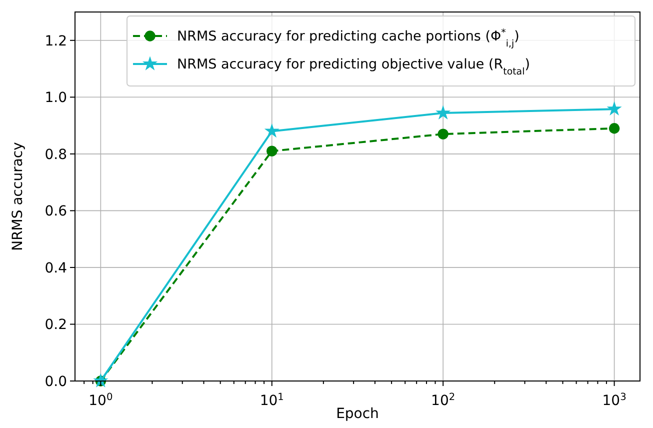 This screenshot has width=653, height=428. Describe the element at coordinates (18, 196) in the screenshot. I see `y-axis-title: NRMS accuracy` at that location.